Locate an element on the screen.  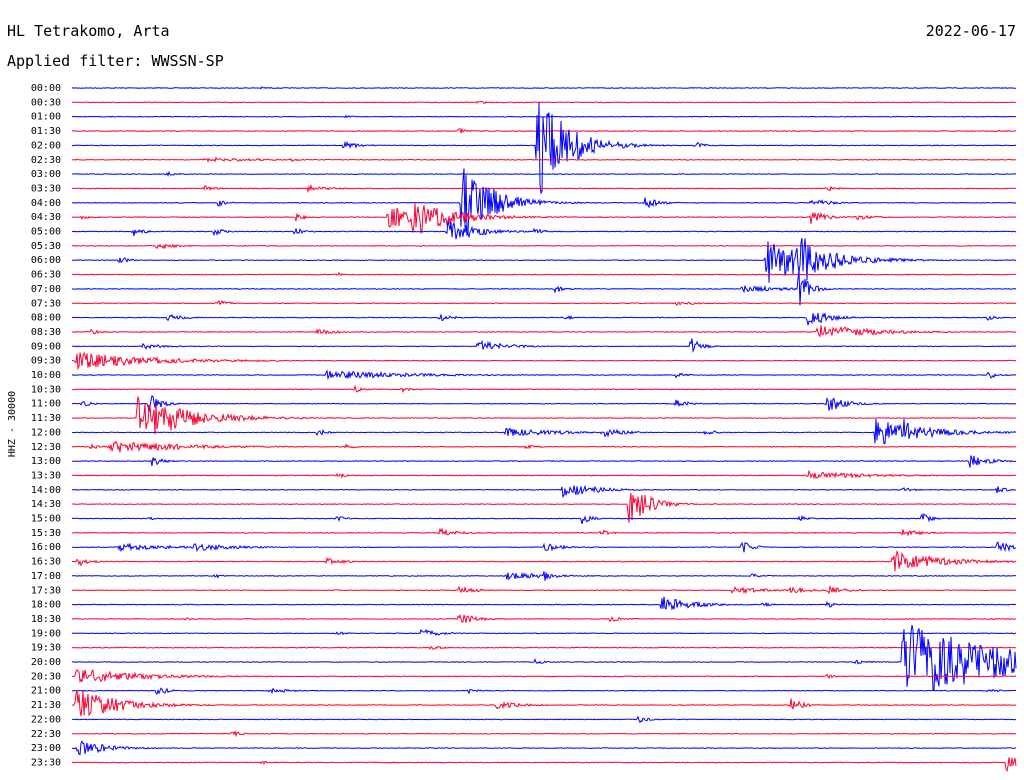
time-tick-label: 22:00 is located at coordinates (46, 719).